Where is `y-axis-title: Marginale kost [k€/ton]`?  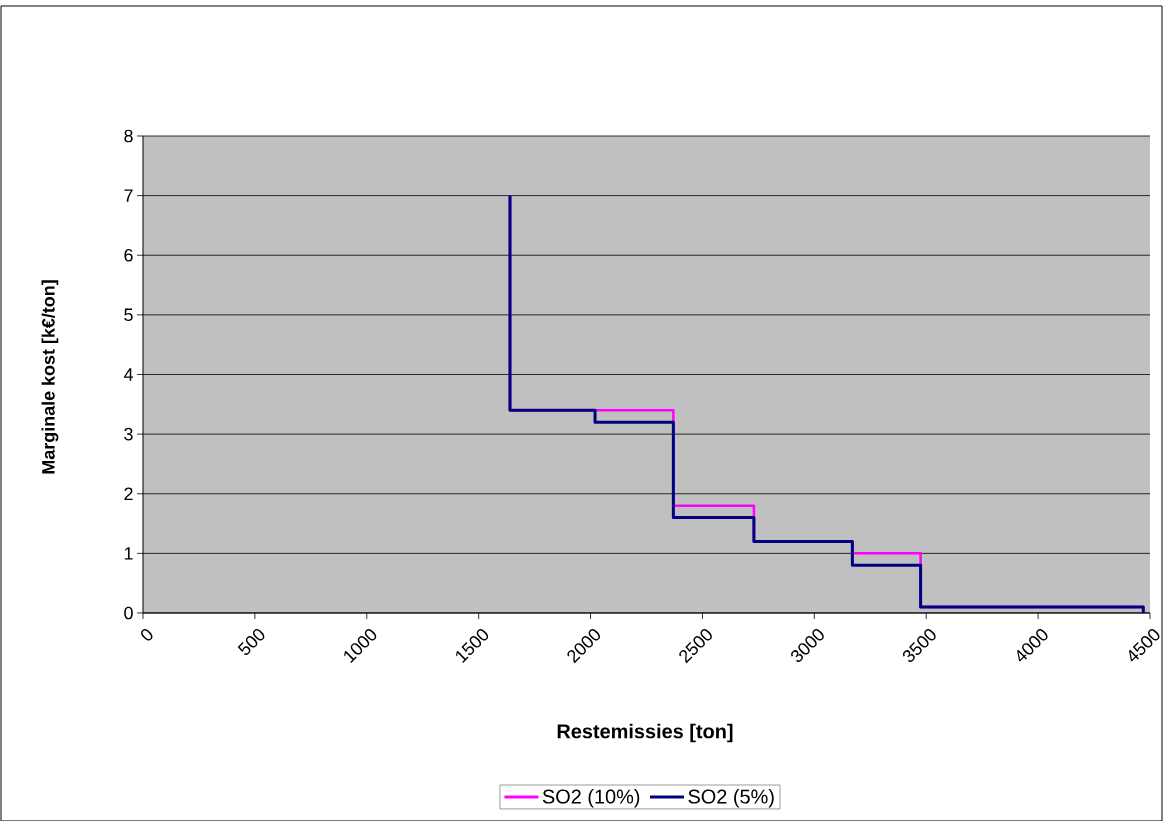
y-axis-title: Marginale kost [k€/ton] is located at coordinates (50, 377).